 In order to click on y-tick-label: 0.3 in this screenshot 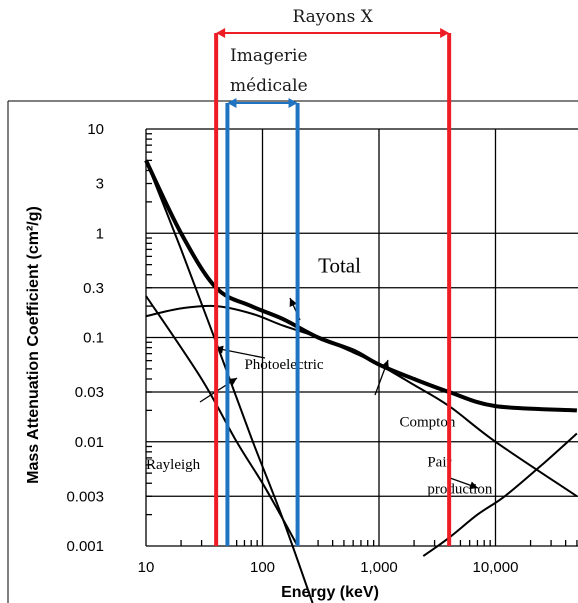, I will do `click(93, 288)`.